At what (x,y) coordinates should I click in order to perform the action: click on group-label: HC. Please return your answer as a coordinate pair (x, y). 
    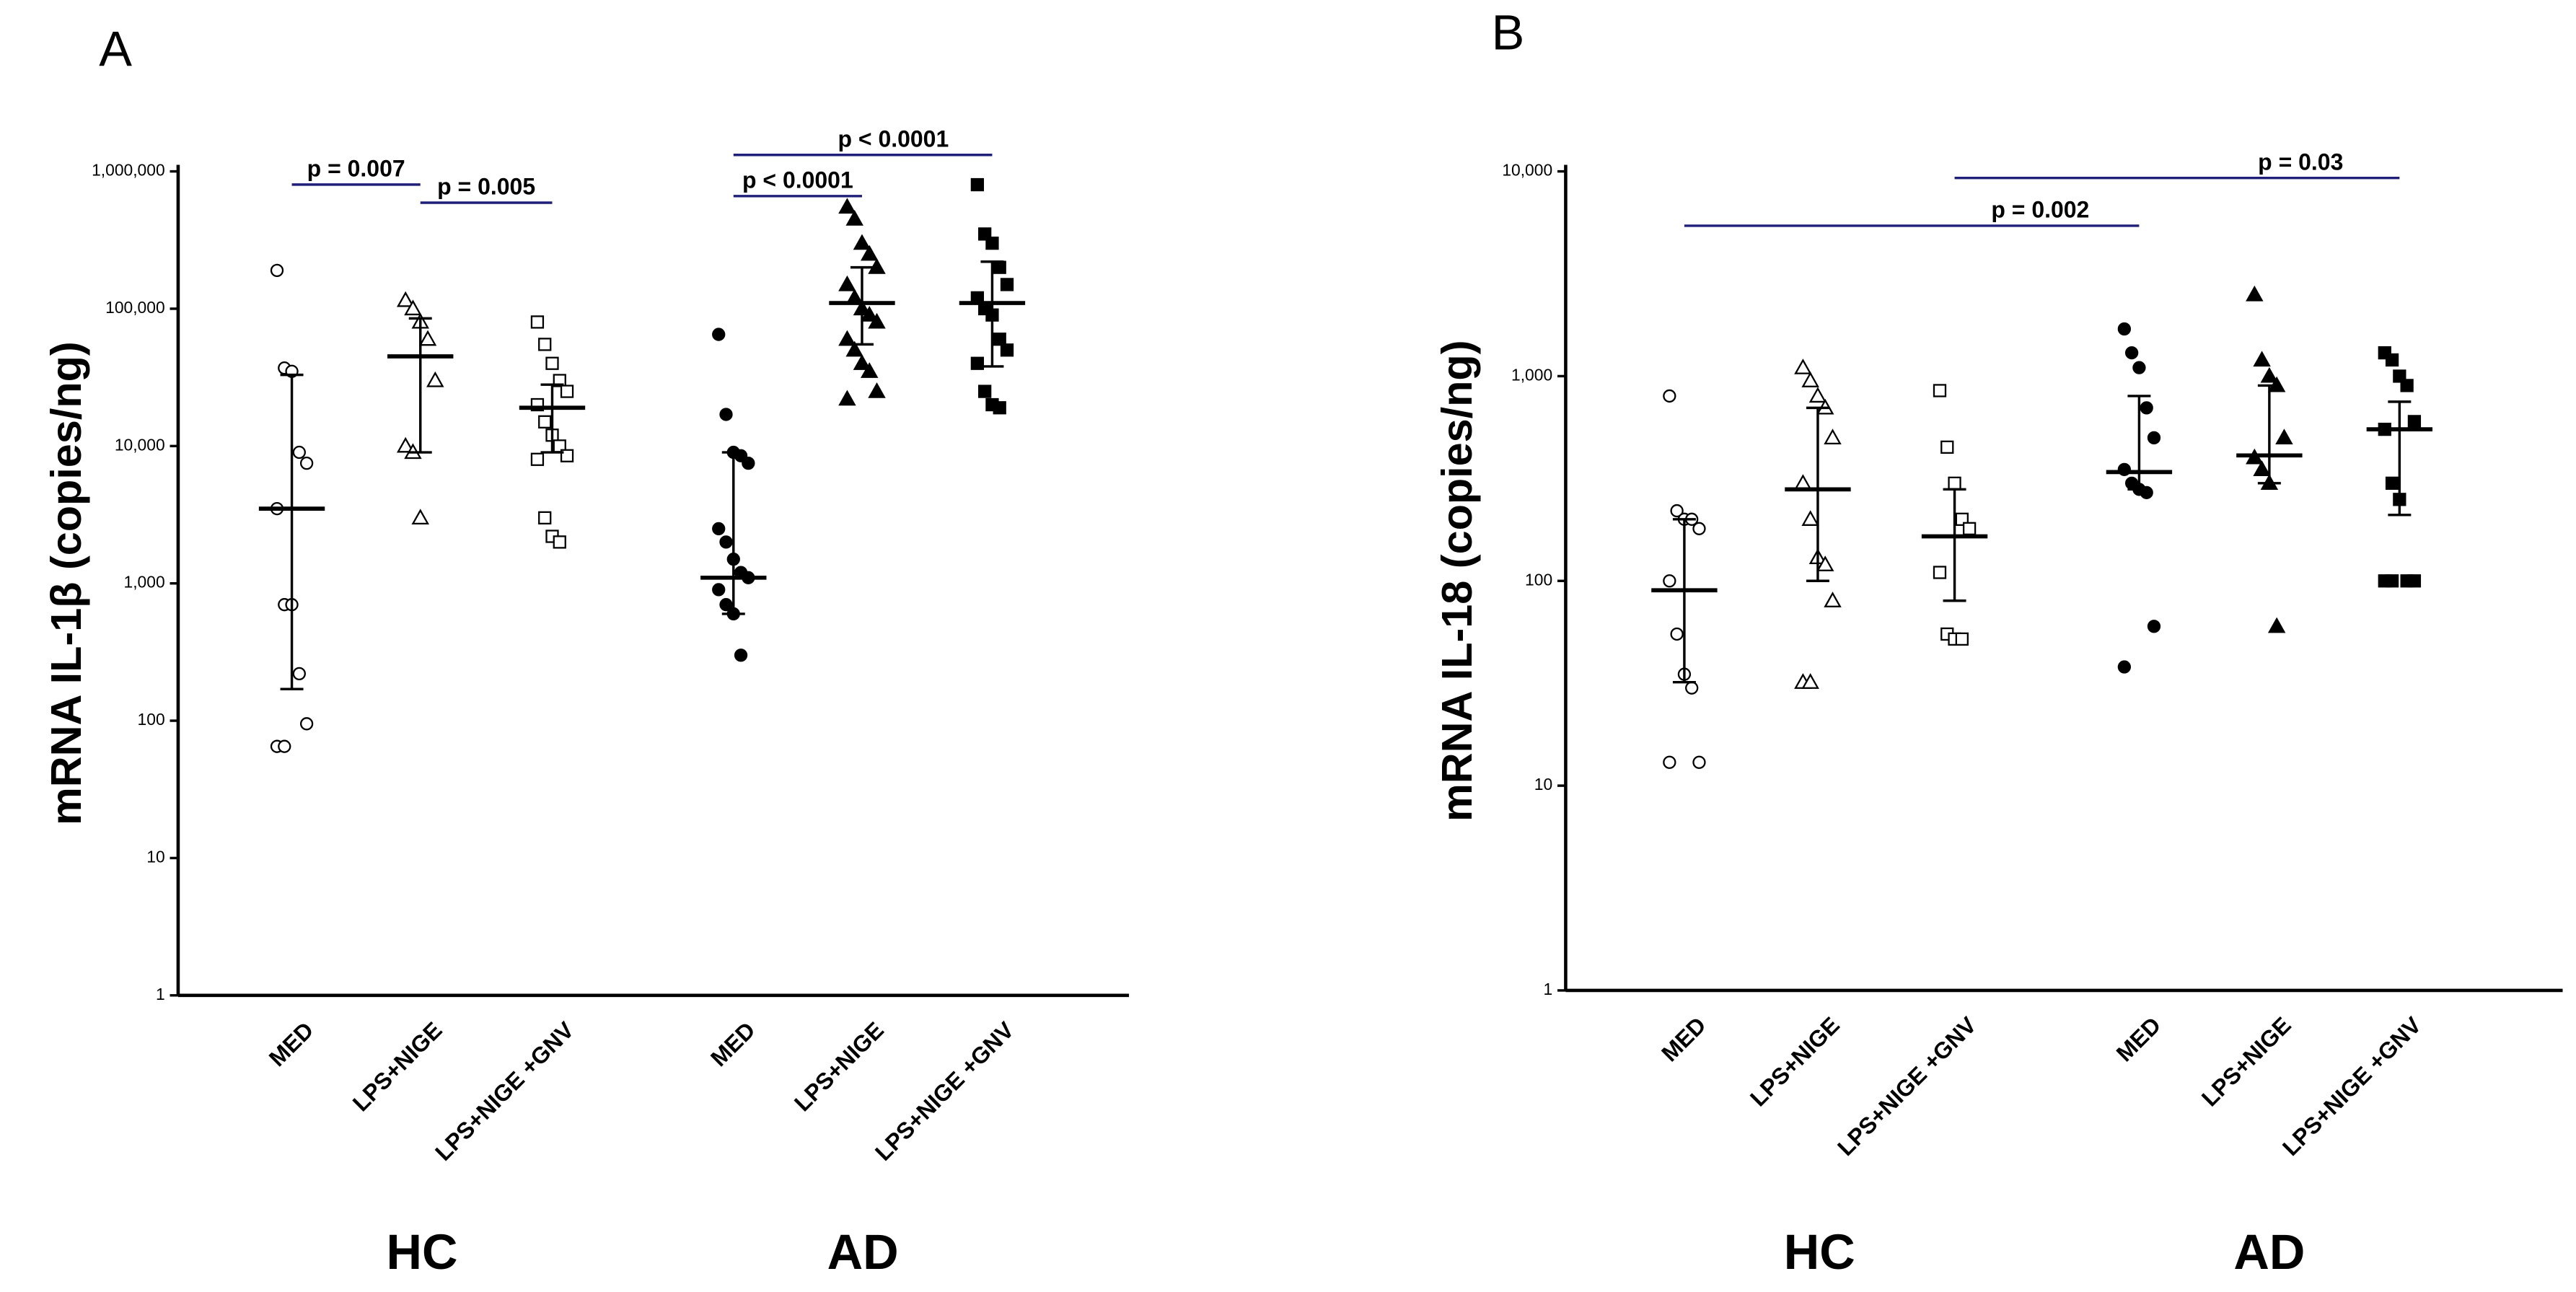
    Looking at the image, I should click on (1819, 1252).